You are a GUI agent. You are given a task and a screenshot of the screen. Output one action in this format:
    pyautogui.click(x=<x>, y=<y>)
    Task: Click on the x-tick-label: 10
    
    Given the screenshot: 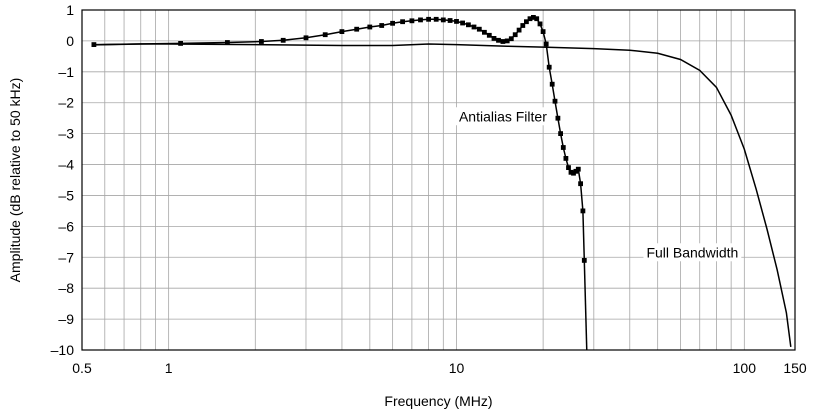 What is the action you would take?
    pyautogui.click(x=457, y=368)
    